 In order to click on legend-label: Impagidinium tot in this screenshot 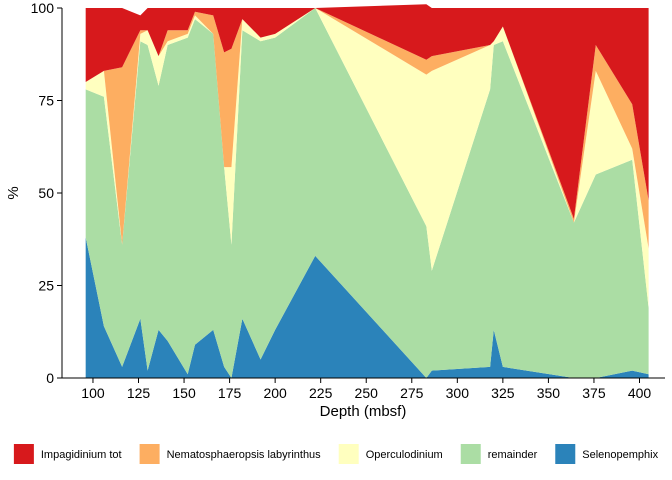, I will do `click(81, 455)`.